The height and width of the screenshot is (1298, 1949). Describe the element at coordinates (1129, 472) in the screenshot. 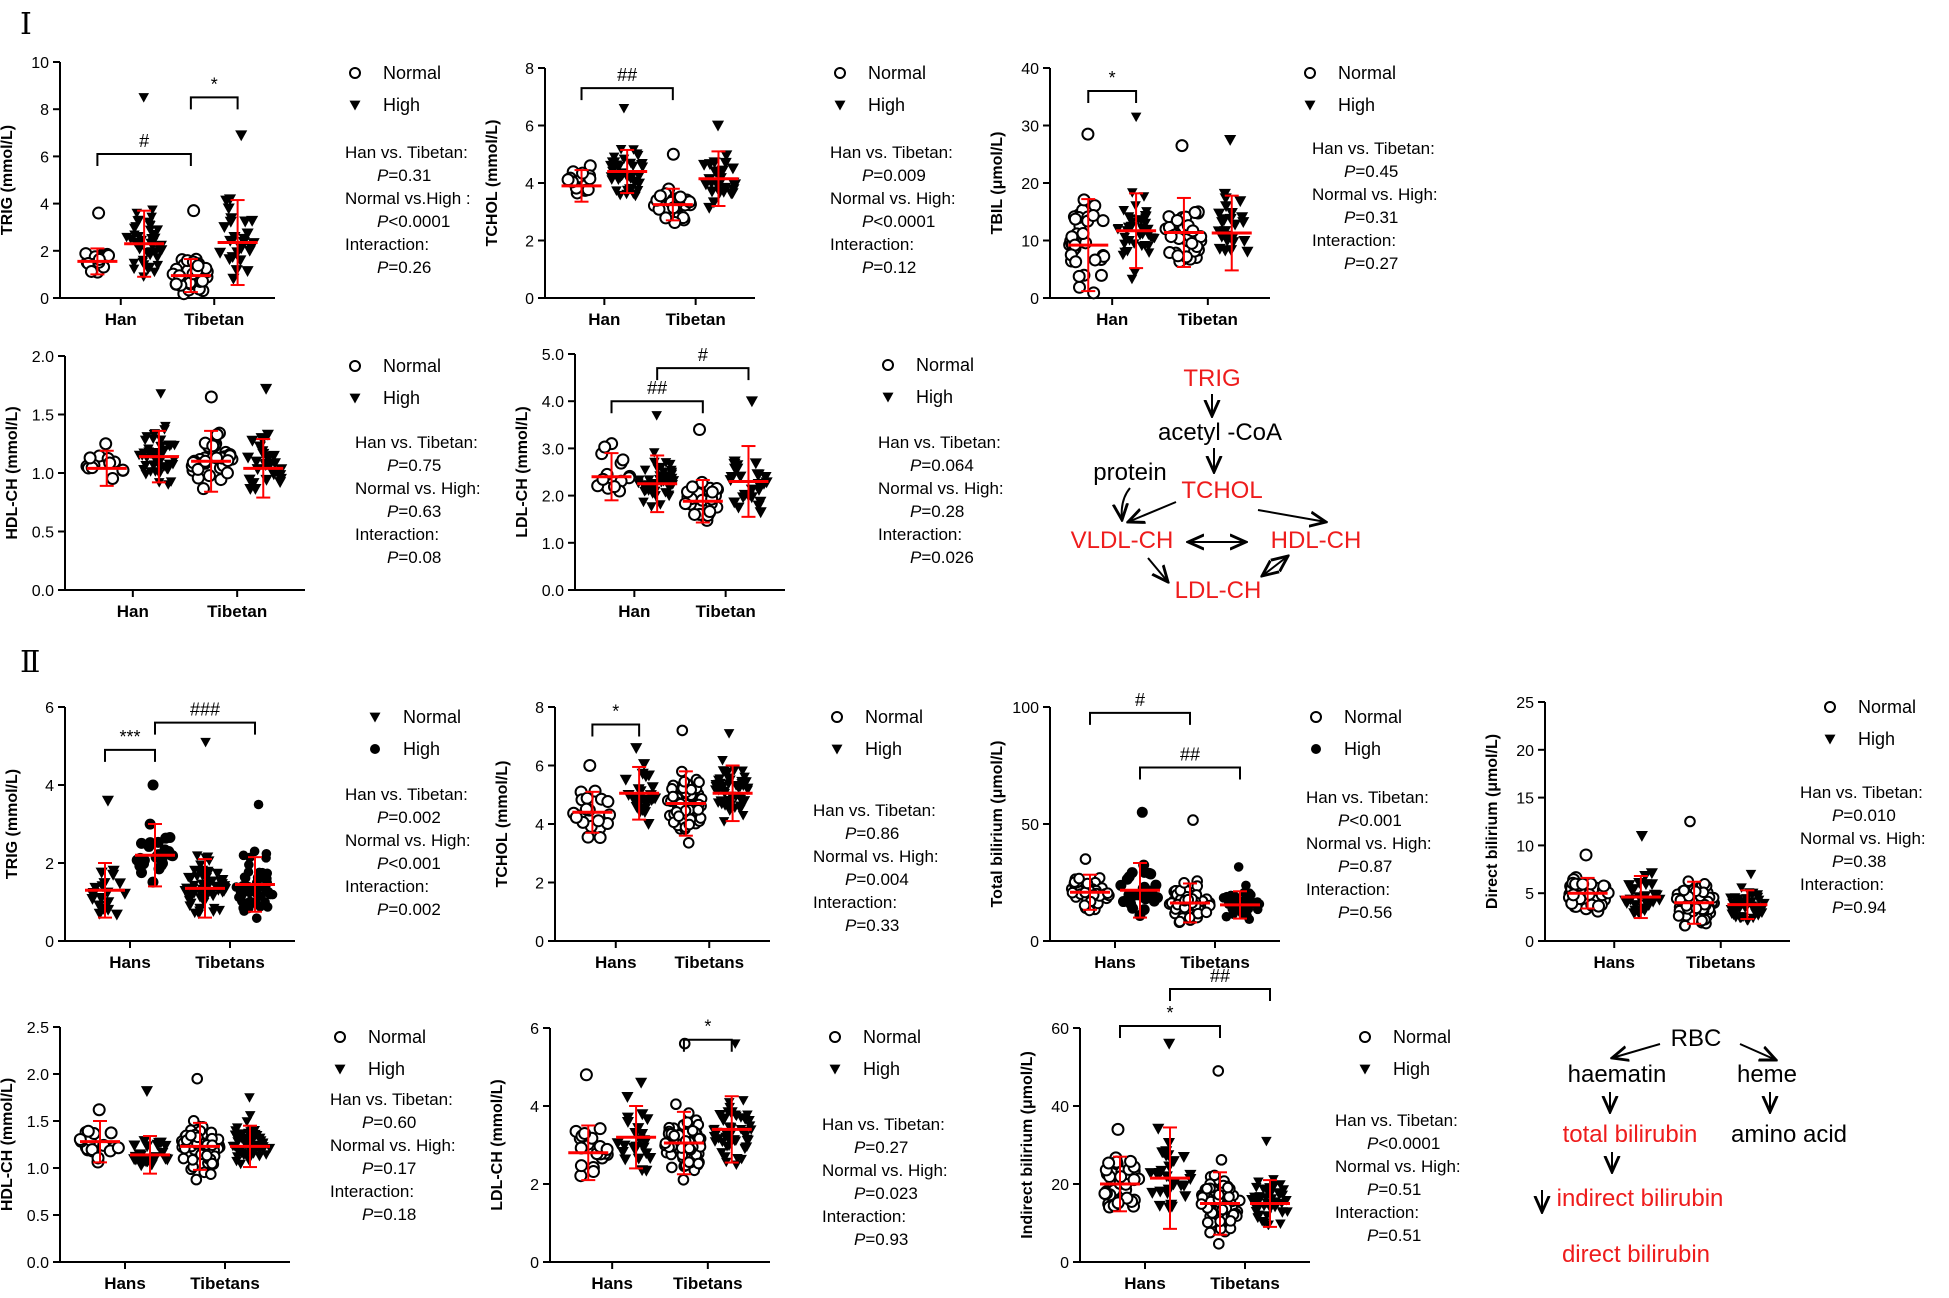

I see `pathway-protein: protein` at that location.